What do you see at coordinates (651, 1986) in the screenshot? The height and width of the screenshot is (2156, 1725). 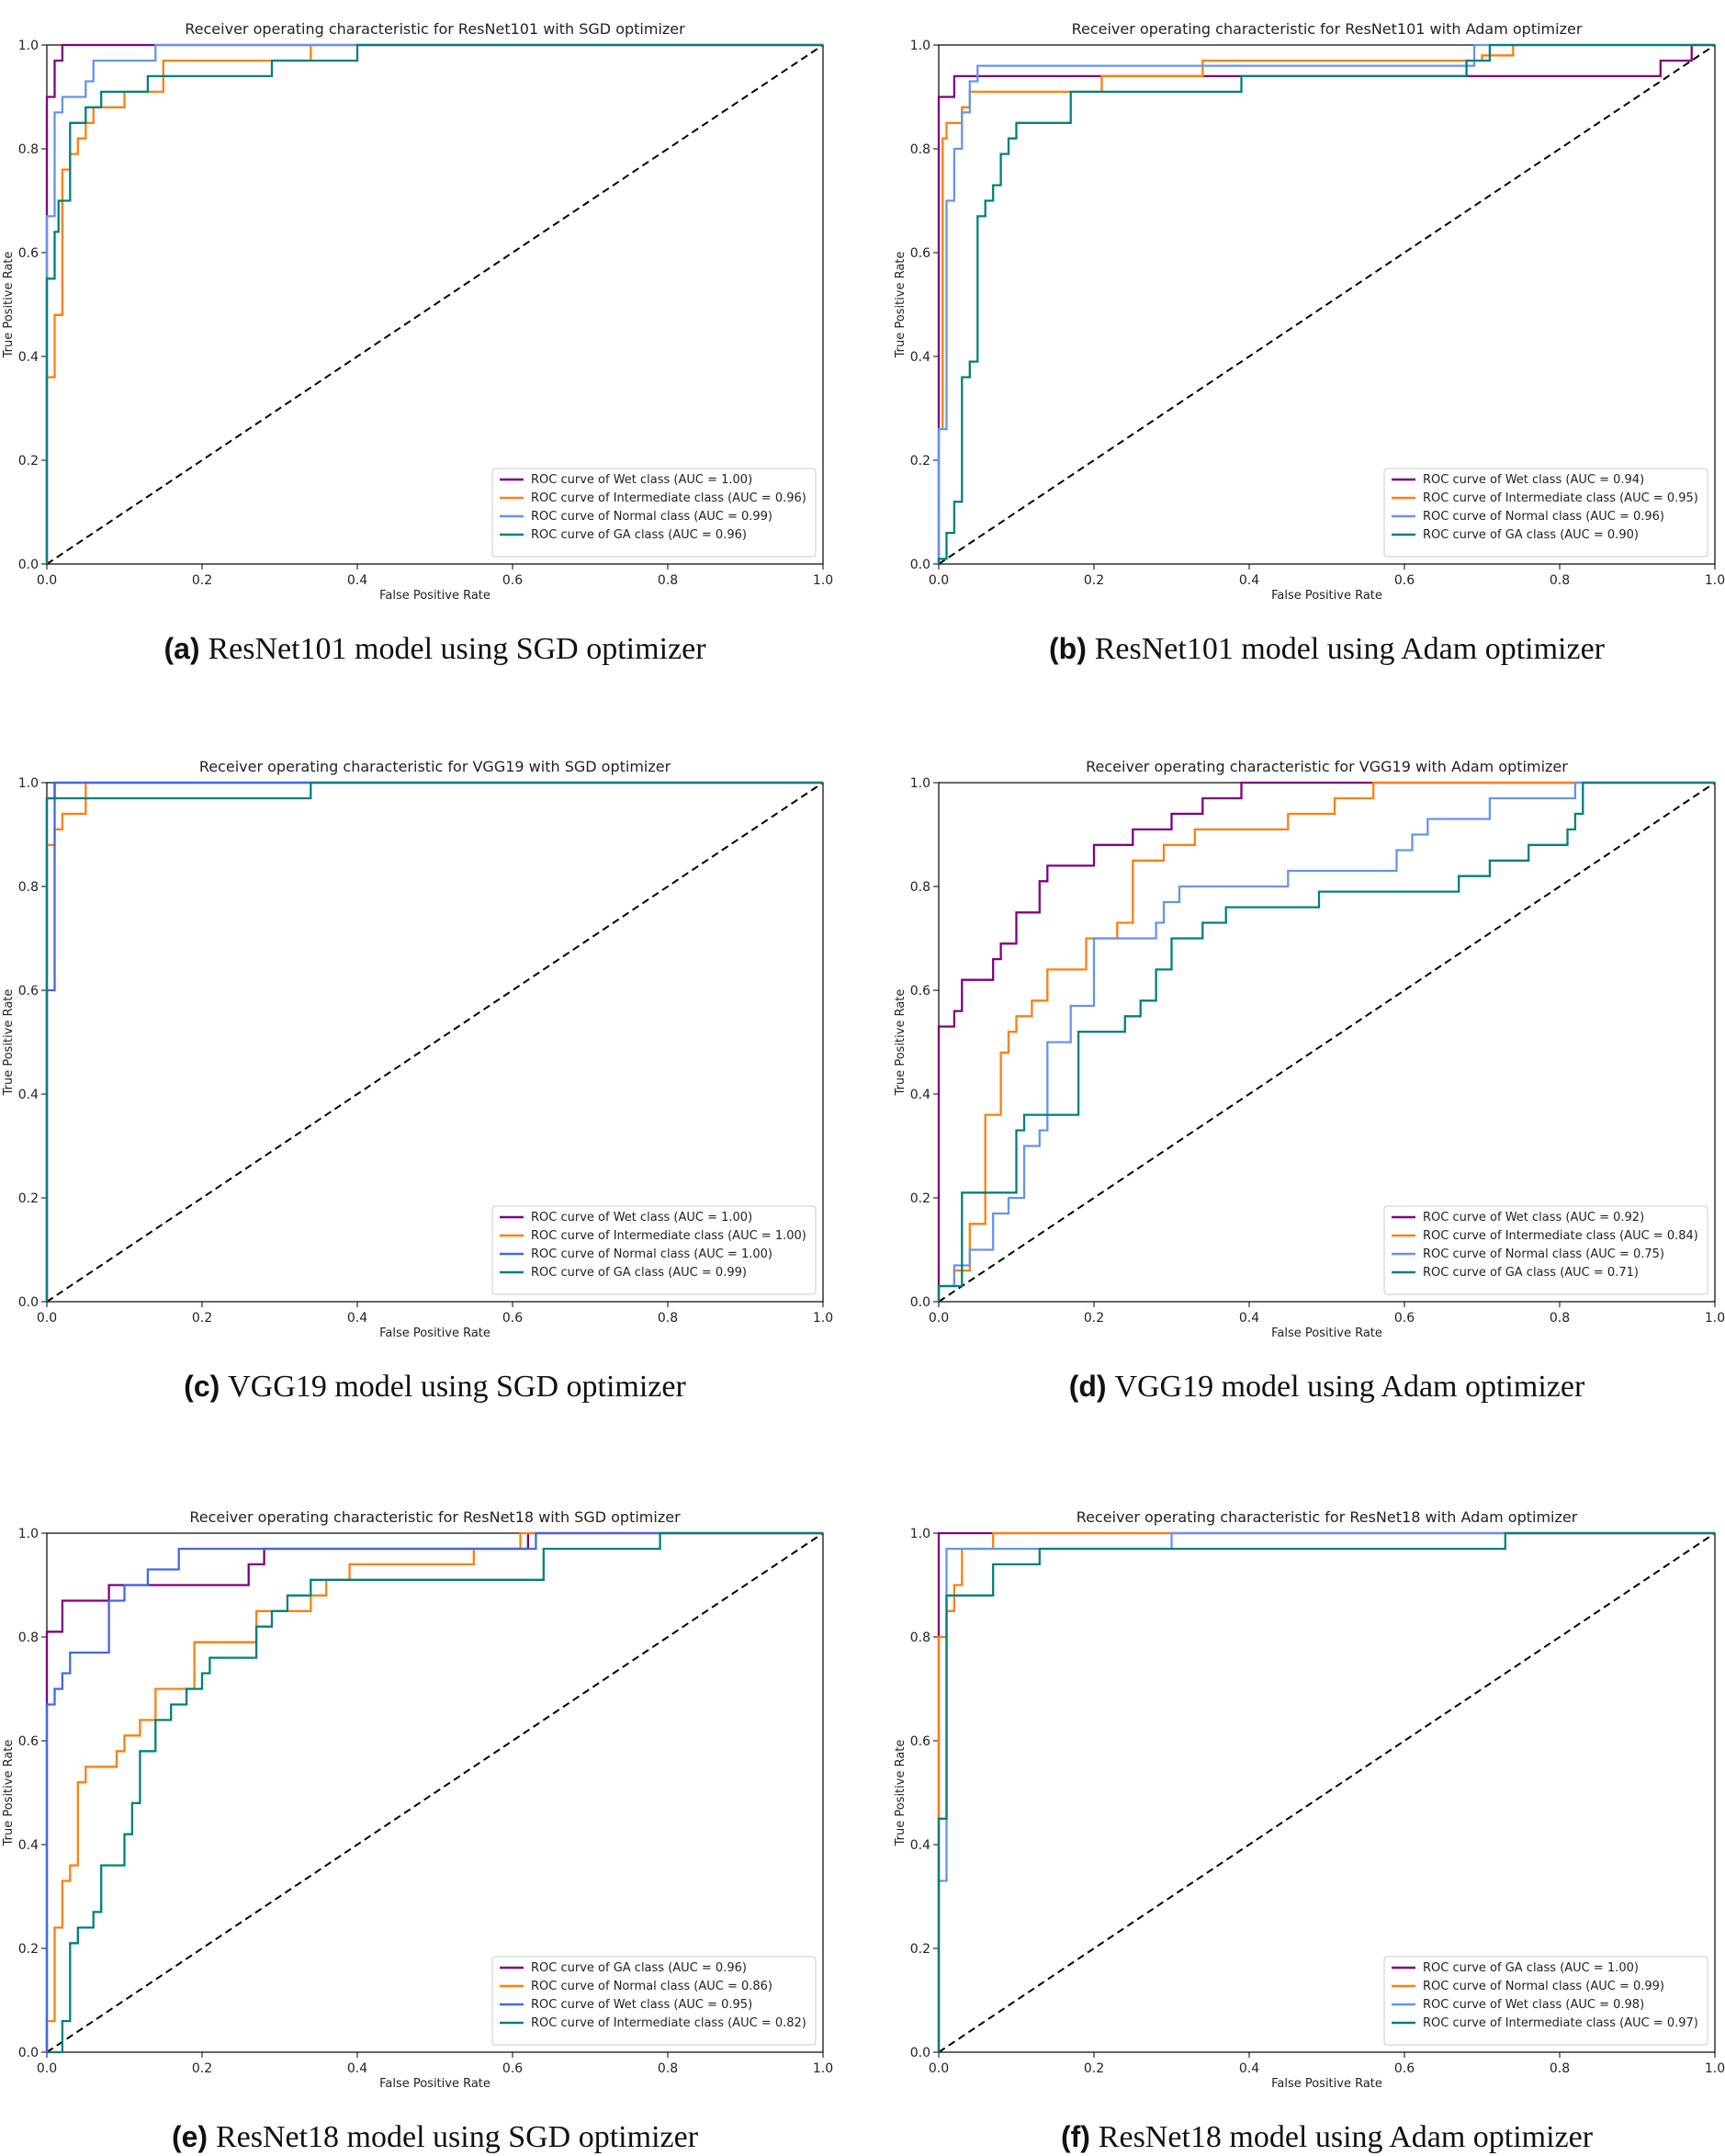 I see `legend-entry: ROC curve of Normal class (AUC = 0.86)` at bounding box center [651, 1986].